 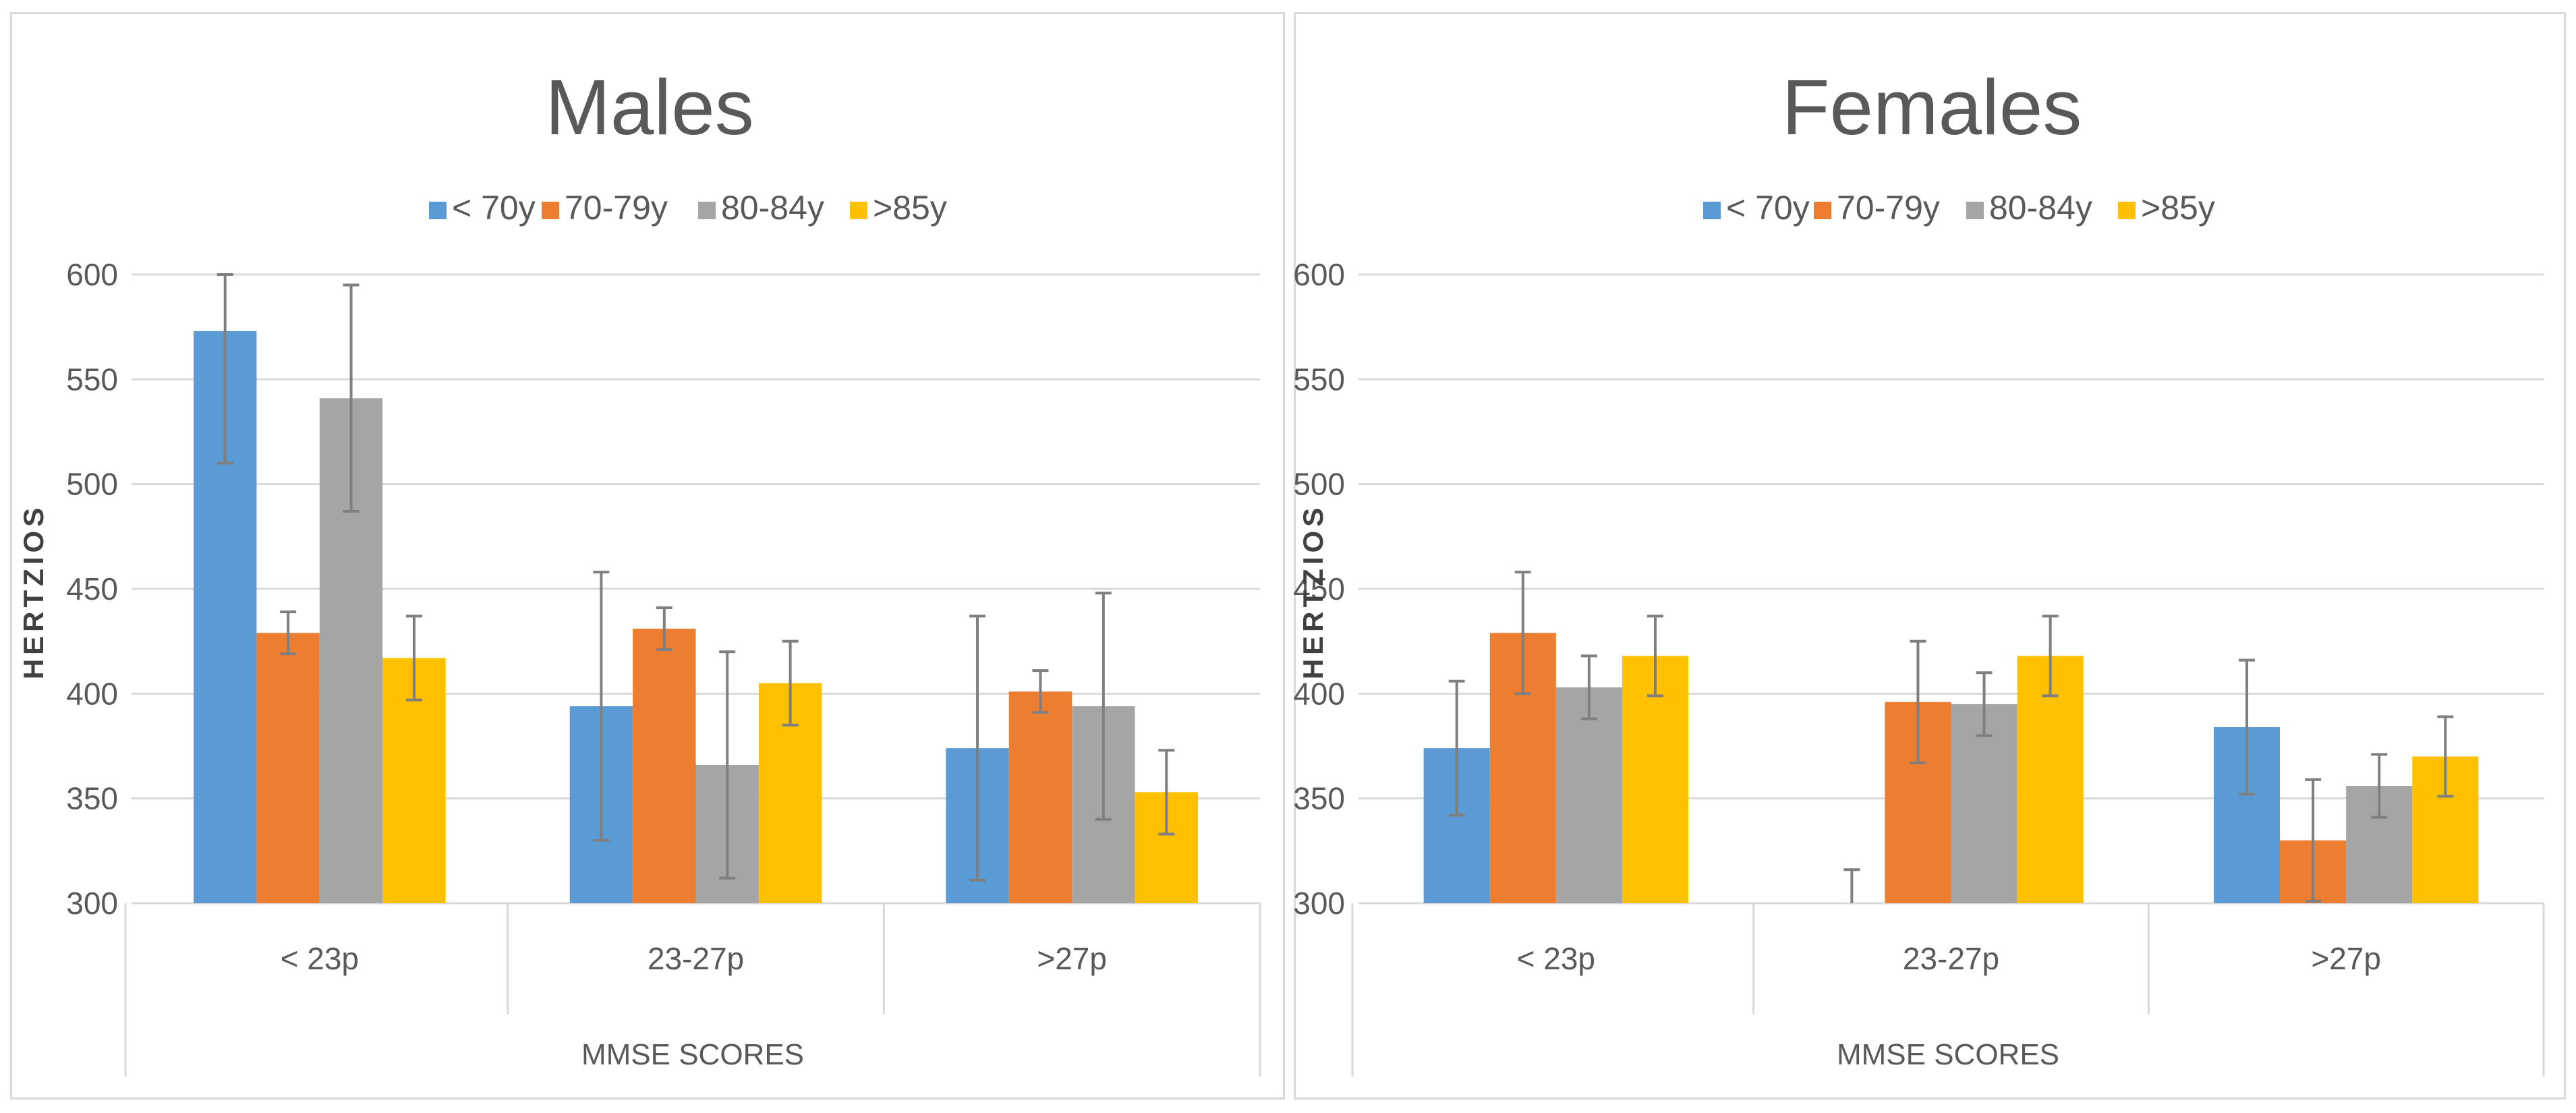 What do you see at coordinates (1932, 107) in the screenshot?
I see `chart-title: Females` at bounding box center [1932, 107].